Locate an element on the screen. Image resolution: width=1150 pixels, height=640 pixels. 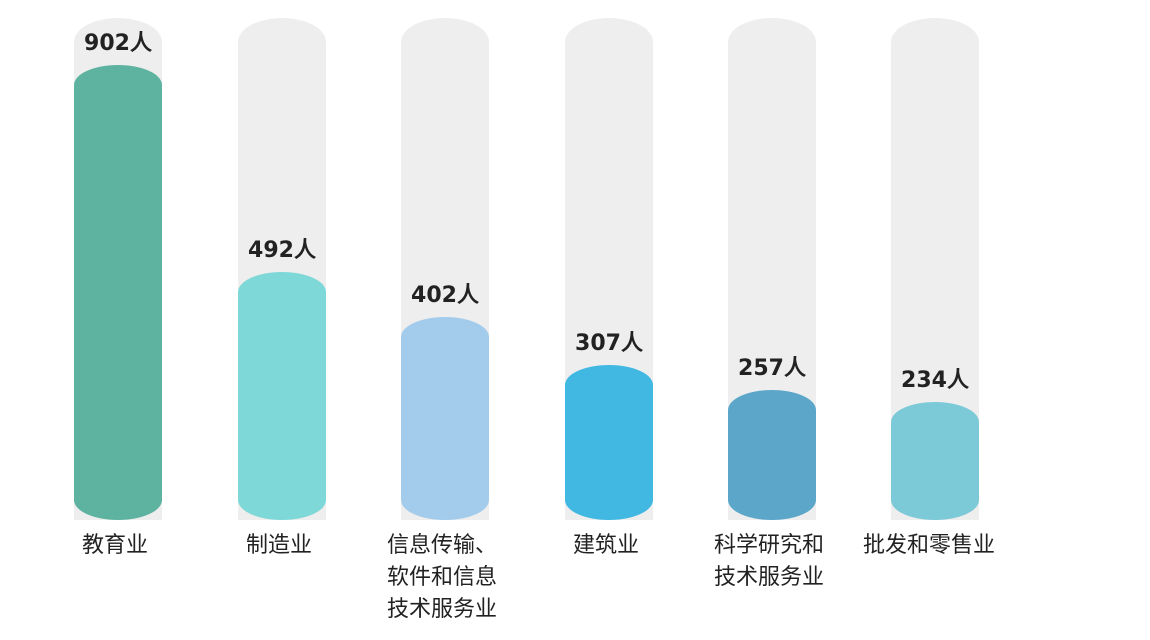
value-label: 257人 is located at coordinates (772, 369).